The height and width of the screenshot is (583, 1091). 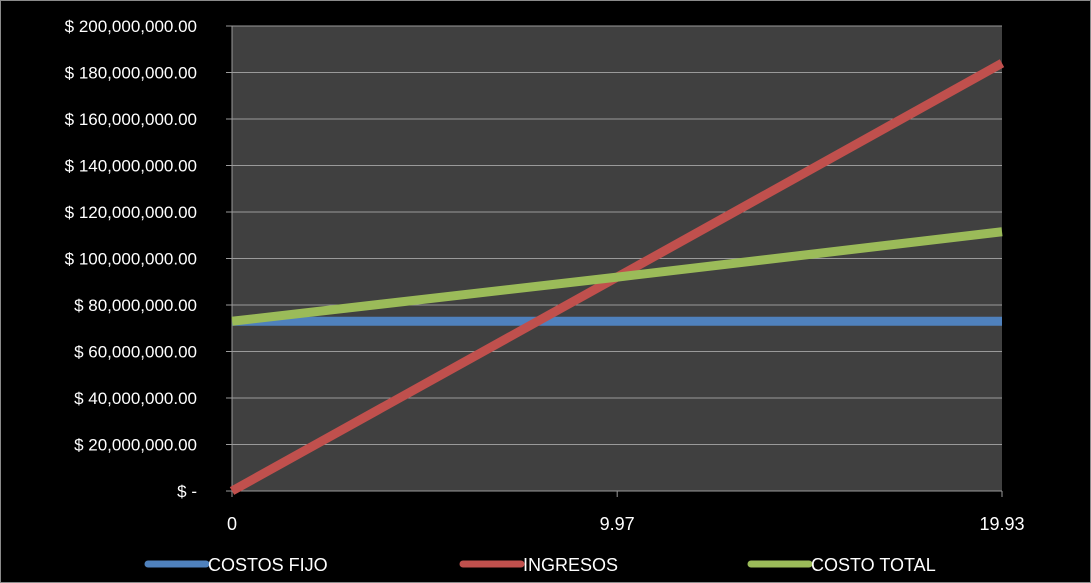 What do you see at coordinates (570, 565) in the screenshot?
I see `legend-label: INGRESOS` at bounding box center [570, 565].